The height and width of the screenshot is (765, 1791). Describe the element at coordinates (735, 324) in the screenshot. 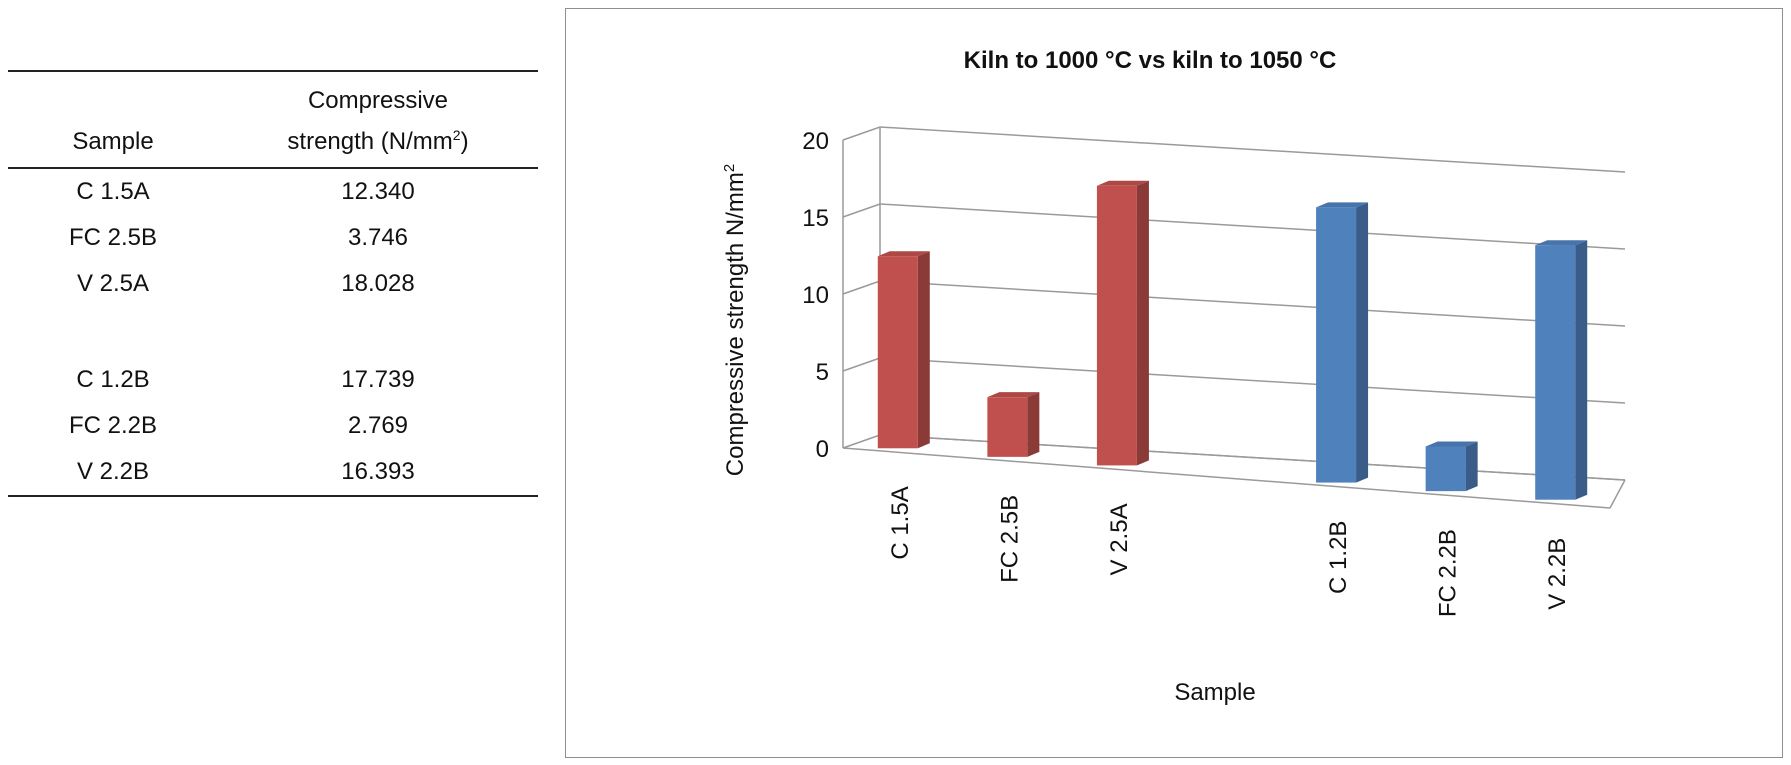

I see `y-axis-label-text: Compressive strength N/mm` at that location.